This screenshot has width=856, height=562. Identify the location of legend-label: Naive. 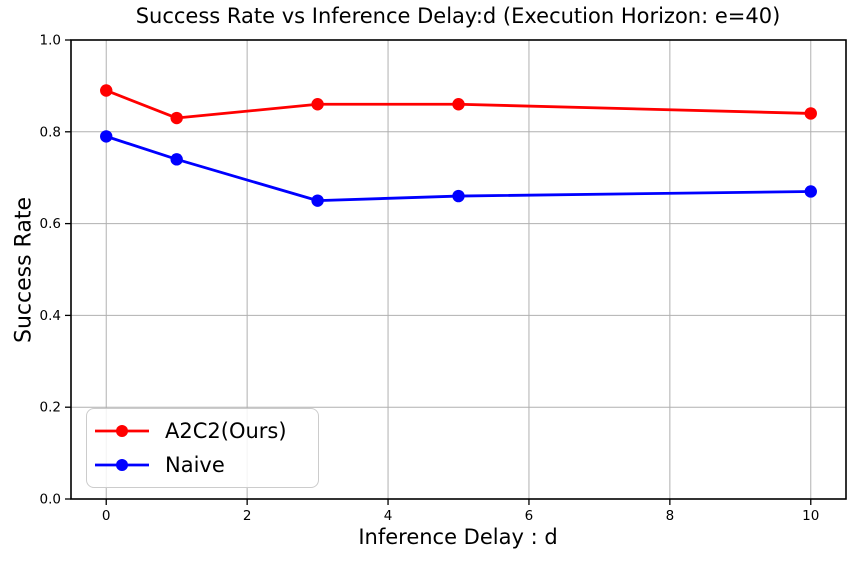
(195, 465).